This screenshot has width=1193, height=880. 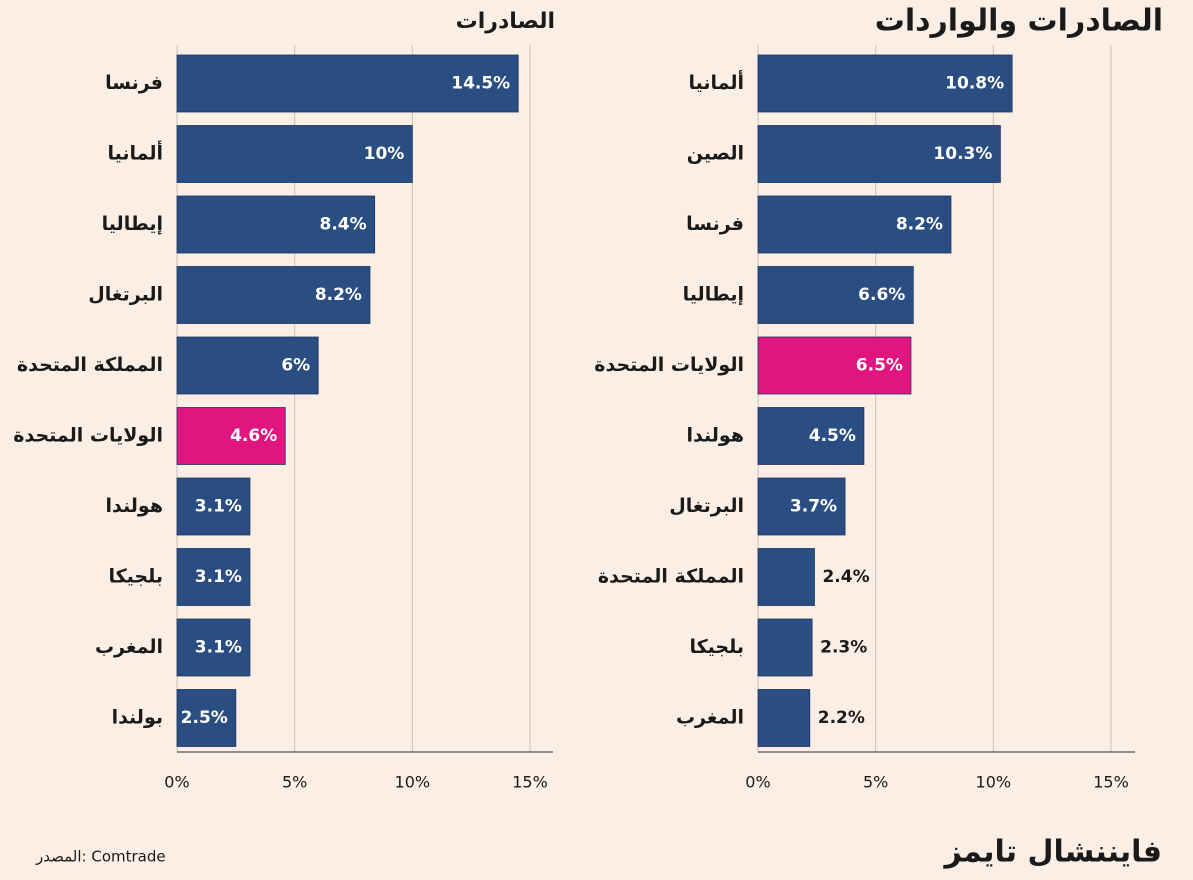 I want to click on chart-title: الصادرات, so click(x=505, y=21).